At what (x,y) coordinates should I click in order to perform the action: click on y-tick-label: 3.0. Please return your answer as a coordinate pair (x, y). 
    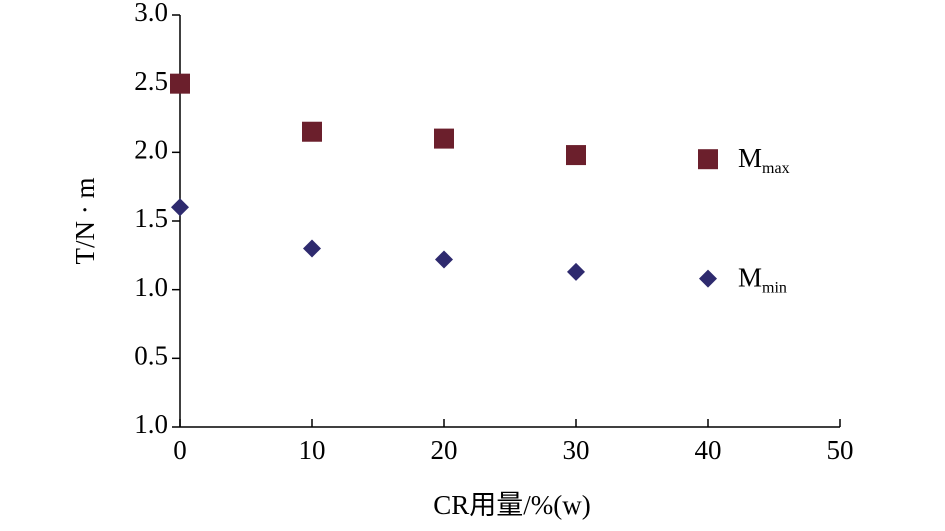
    Looking at the image, I should click on (151, 13).